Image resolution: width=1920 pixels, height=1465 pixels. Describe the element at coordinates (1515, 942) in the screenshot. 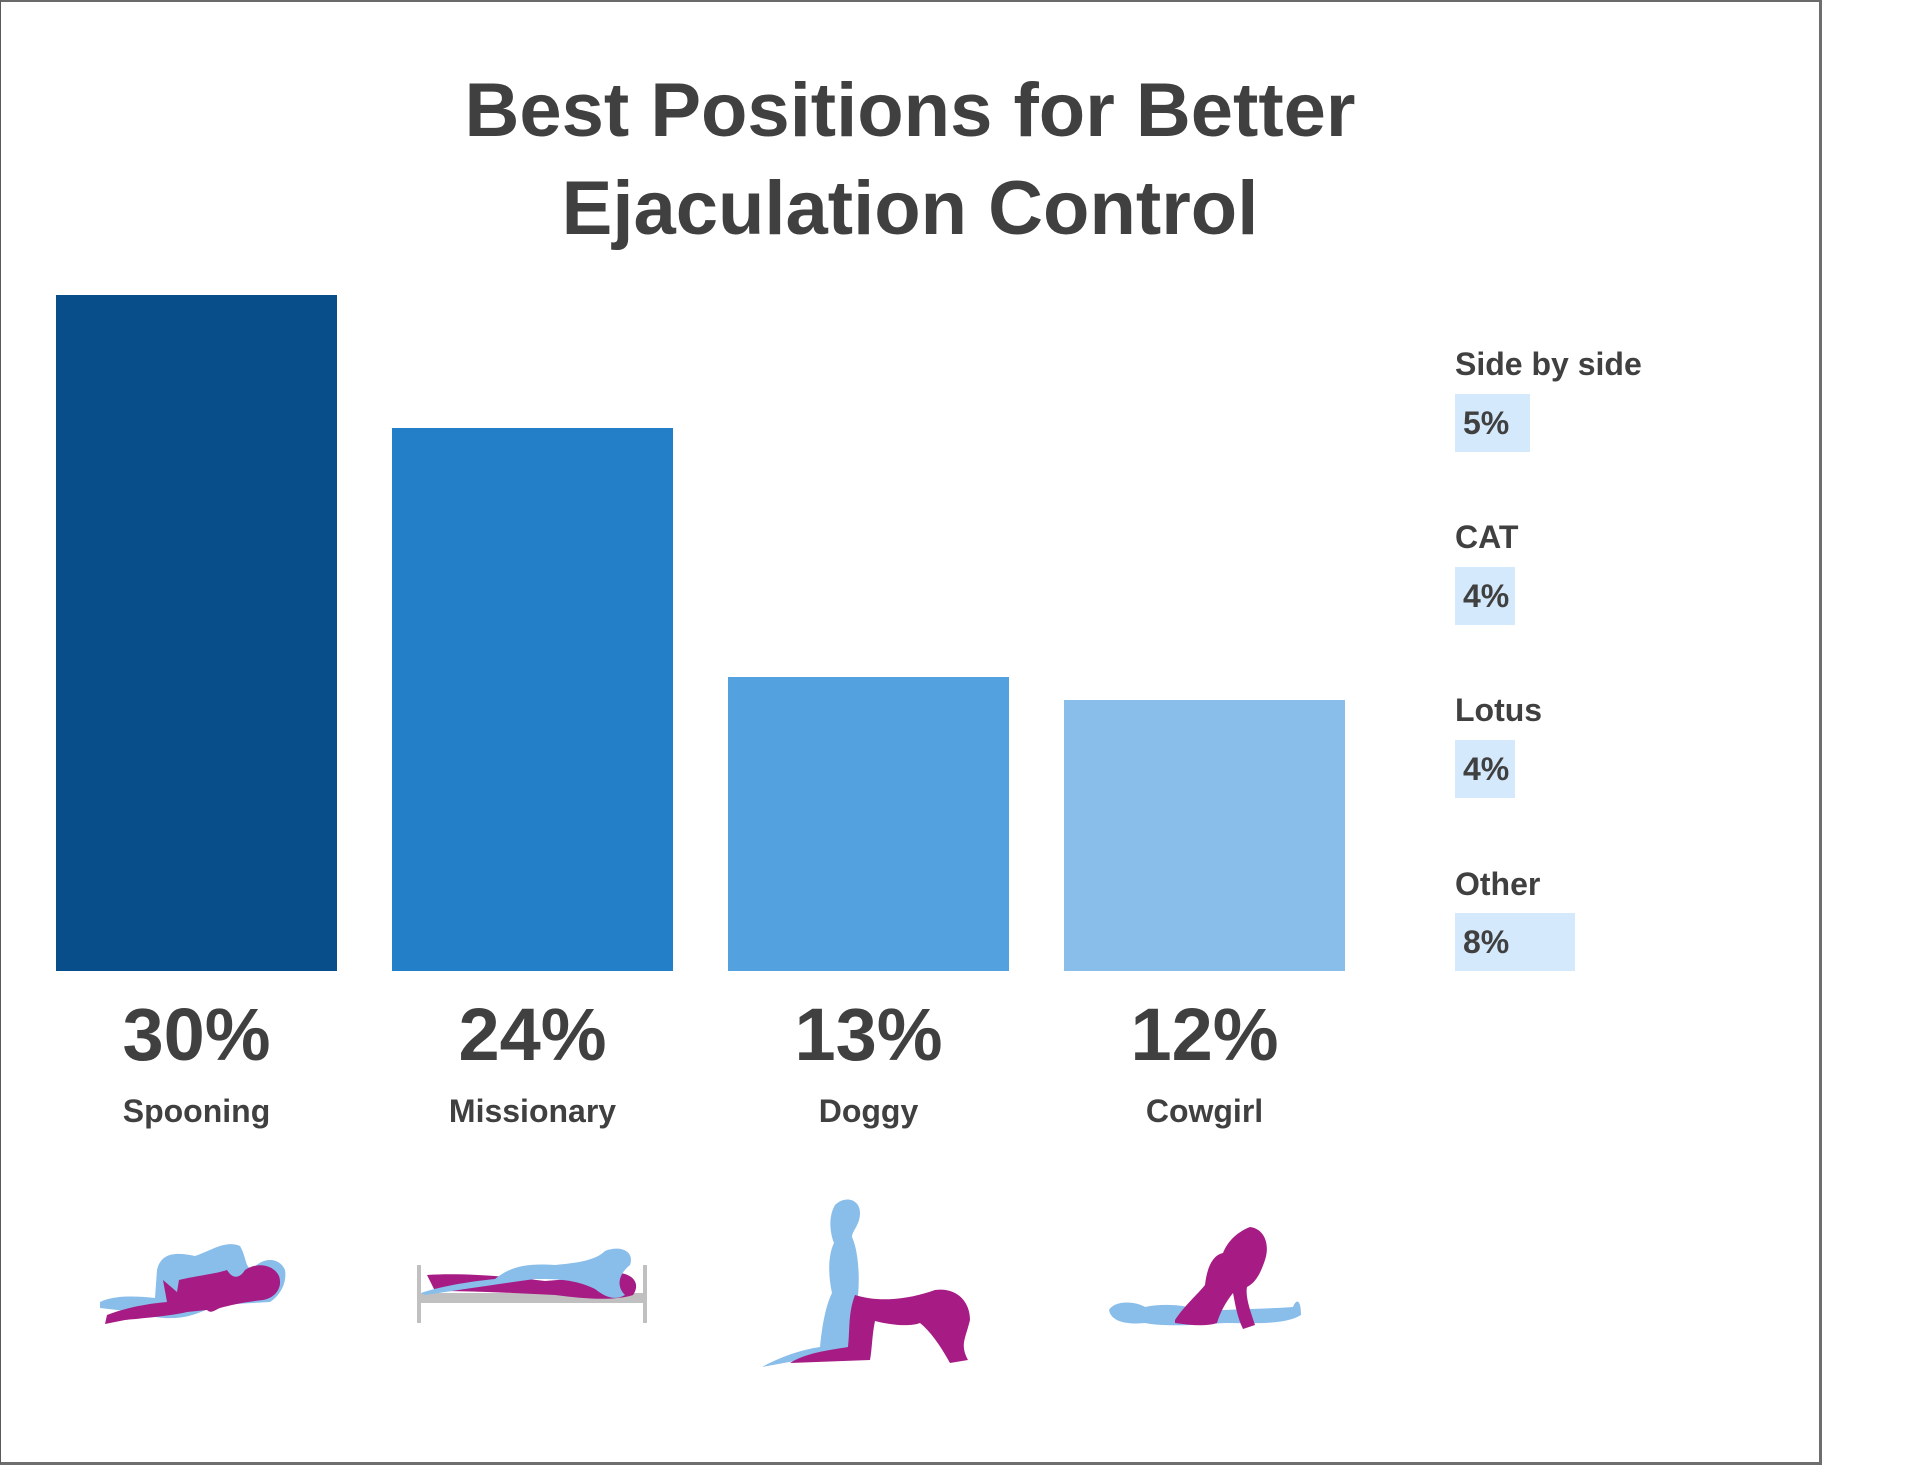

I see `legend-value-other: 8%` at that location.